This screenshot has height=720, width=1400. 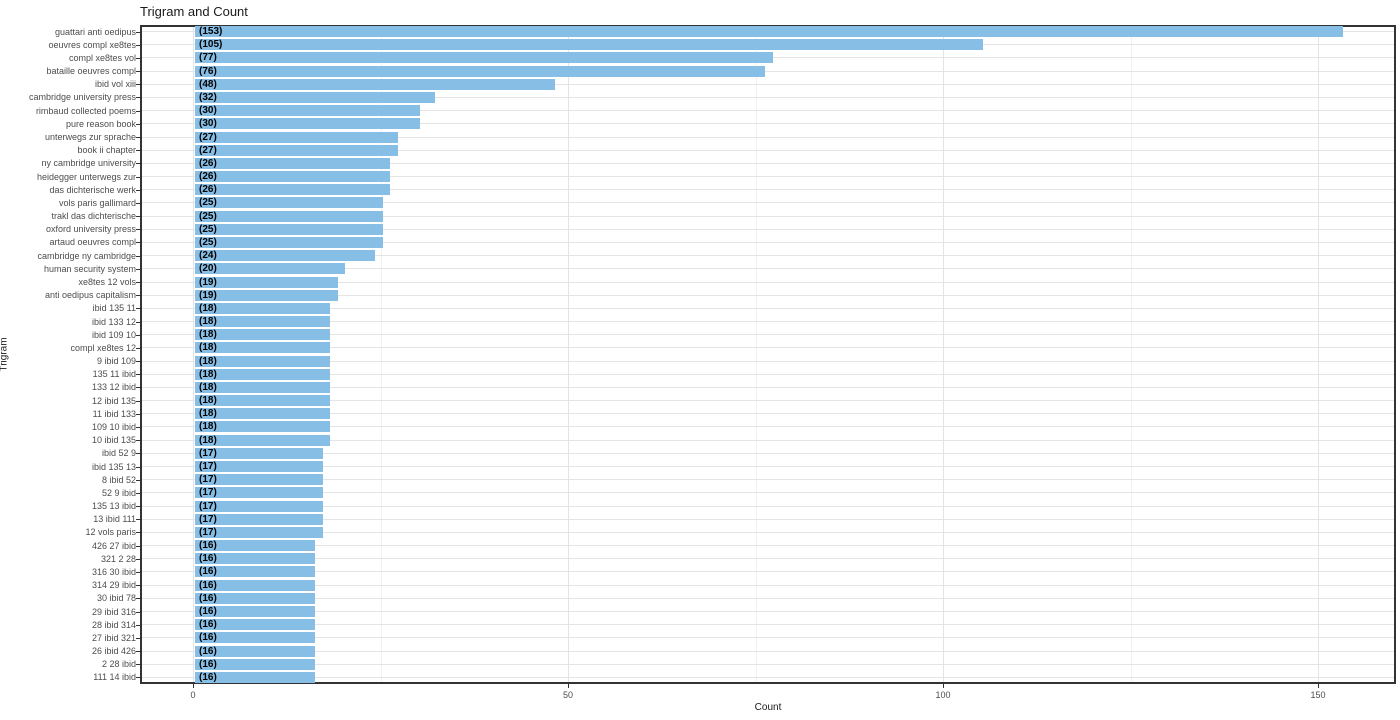 I want to click on y-tick-label: ibid 135 13, so click(x=113, y=466).